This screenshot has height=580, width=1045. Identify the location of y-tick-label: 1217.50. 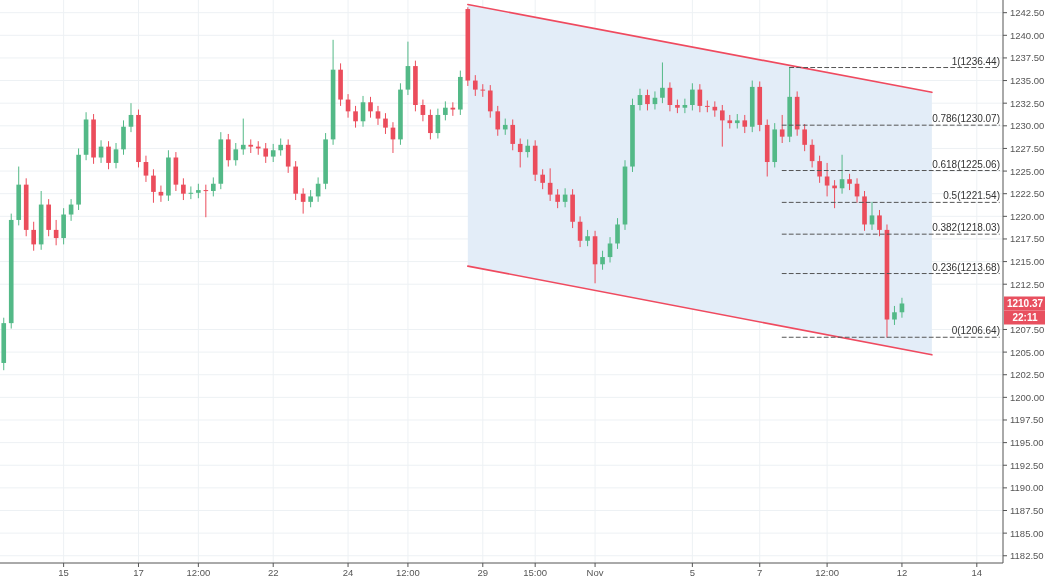
(1027, 239).